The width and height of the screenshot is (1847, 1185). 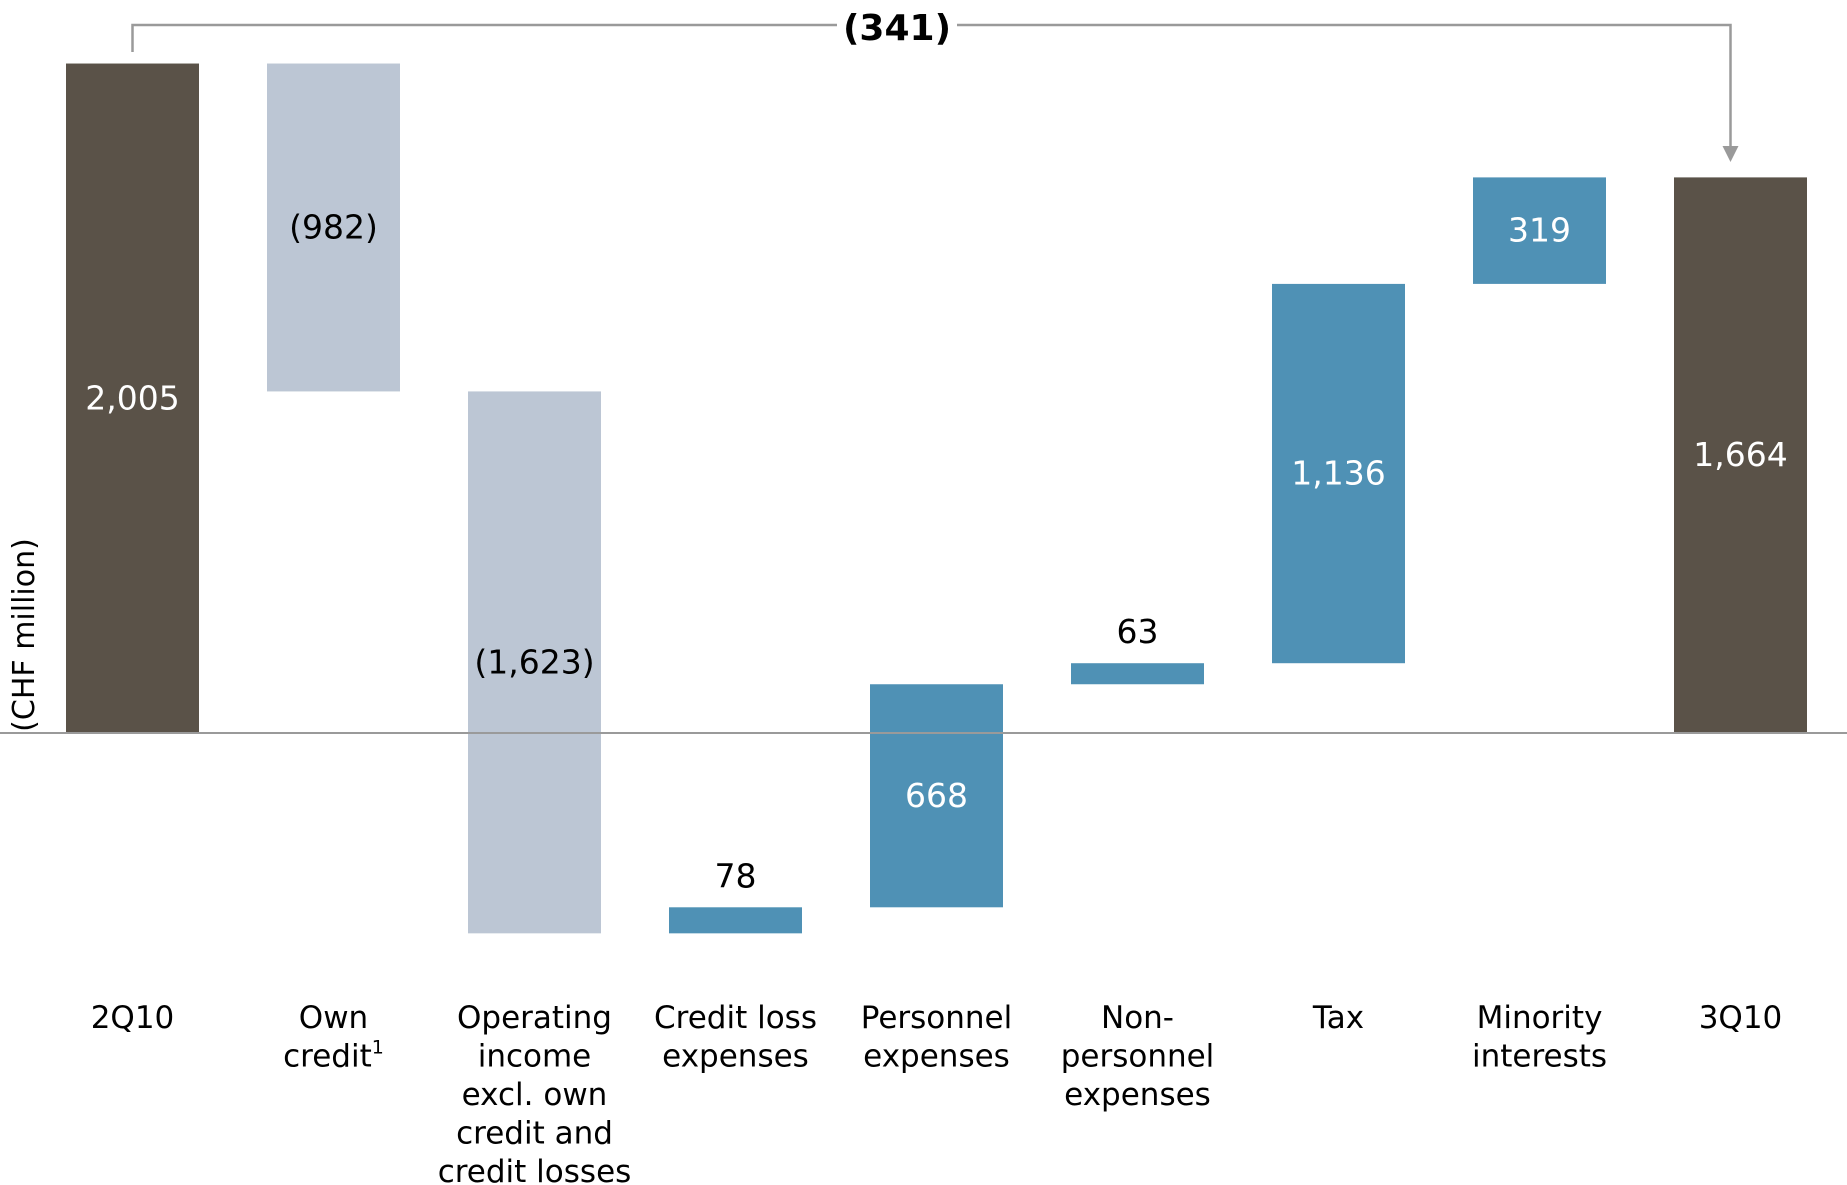 I want to click on x-tick-label-9: 3Q10, so click(x=1741, y=1018).